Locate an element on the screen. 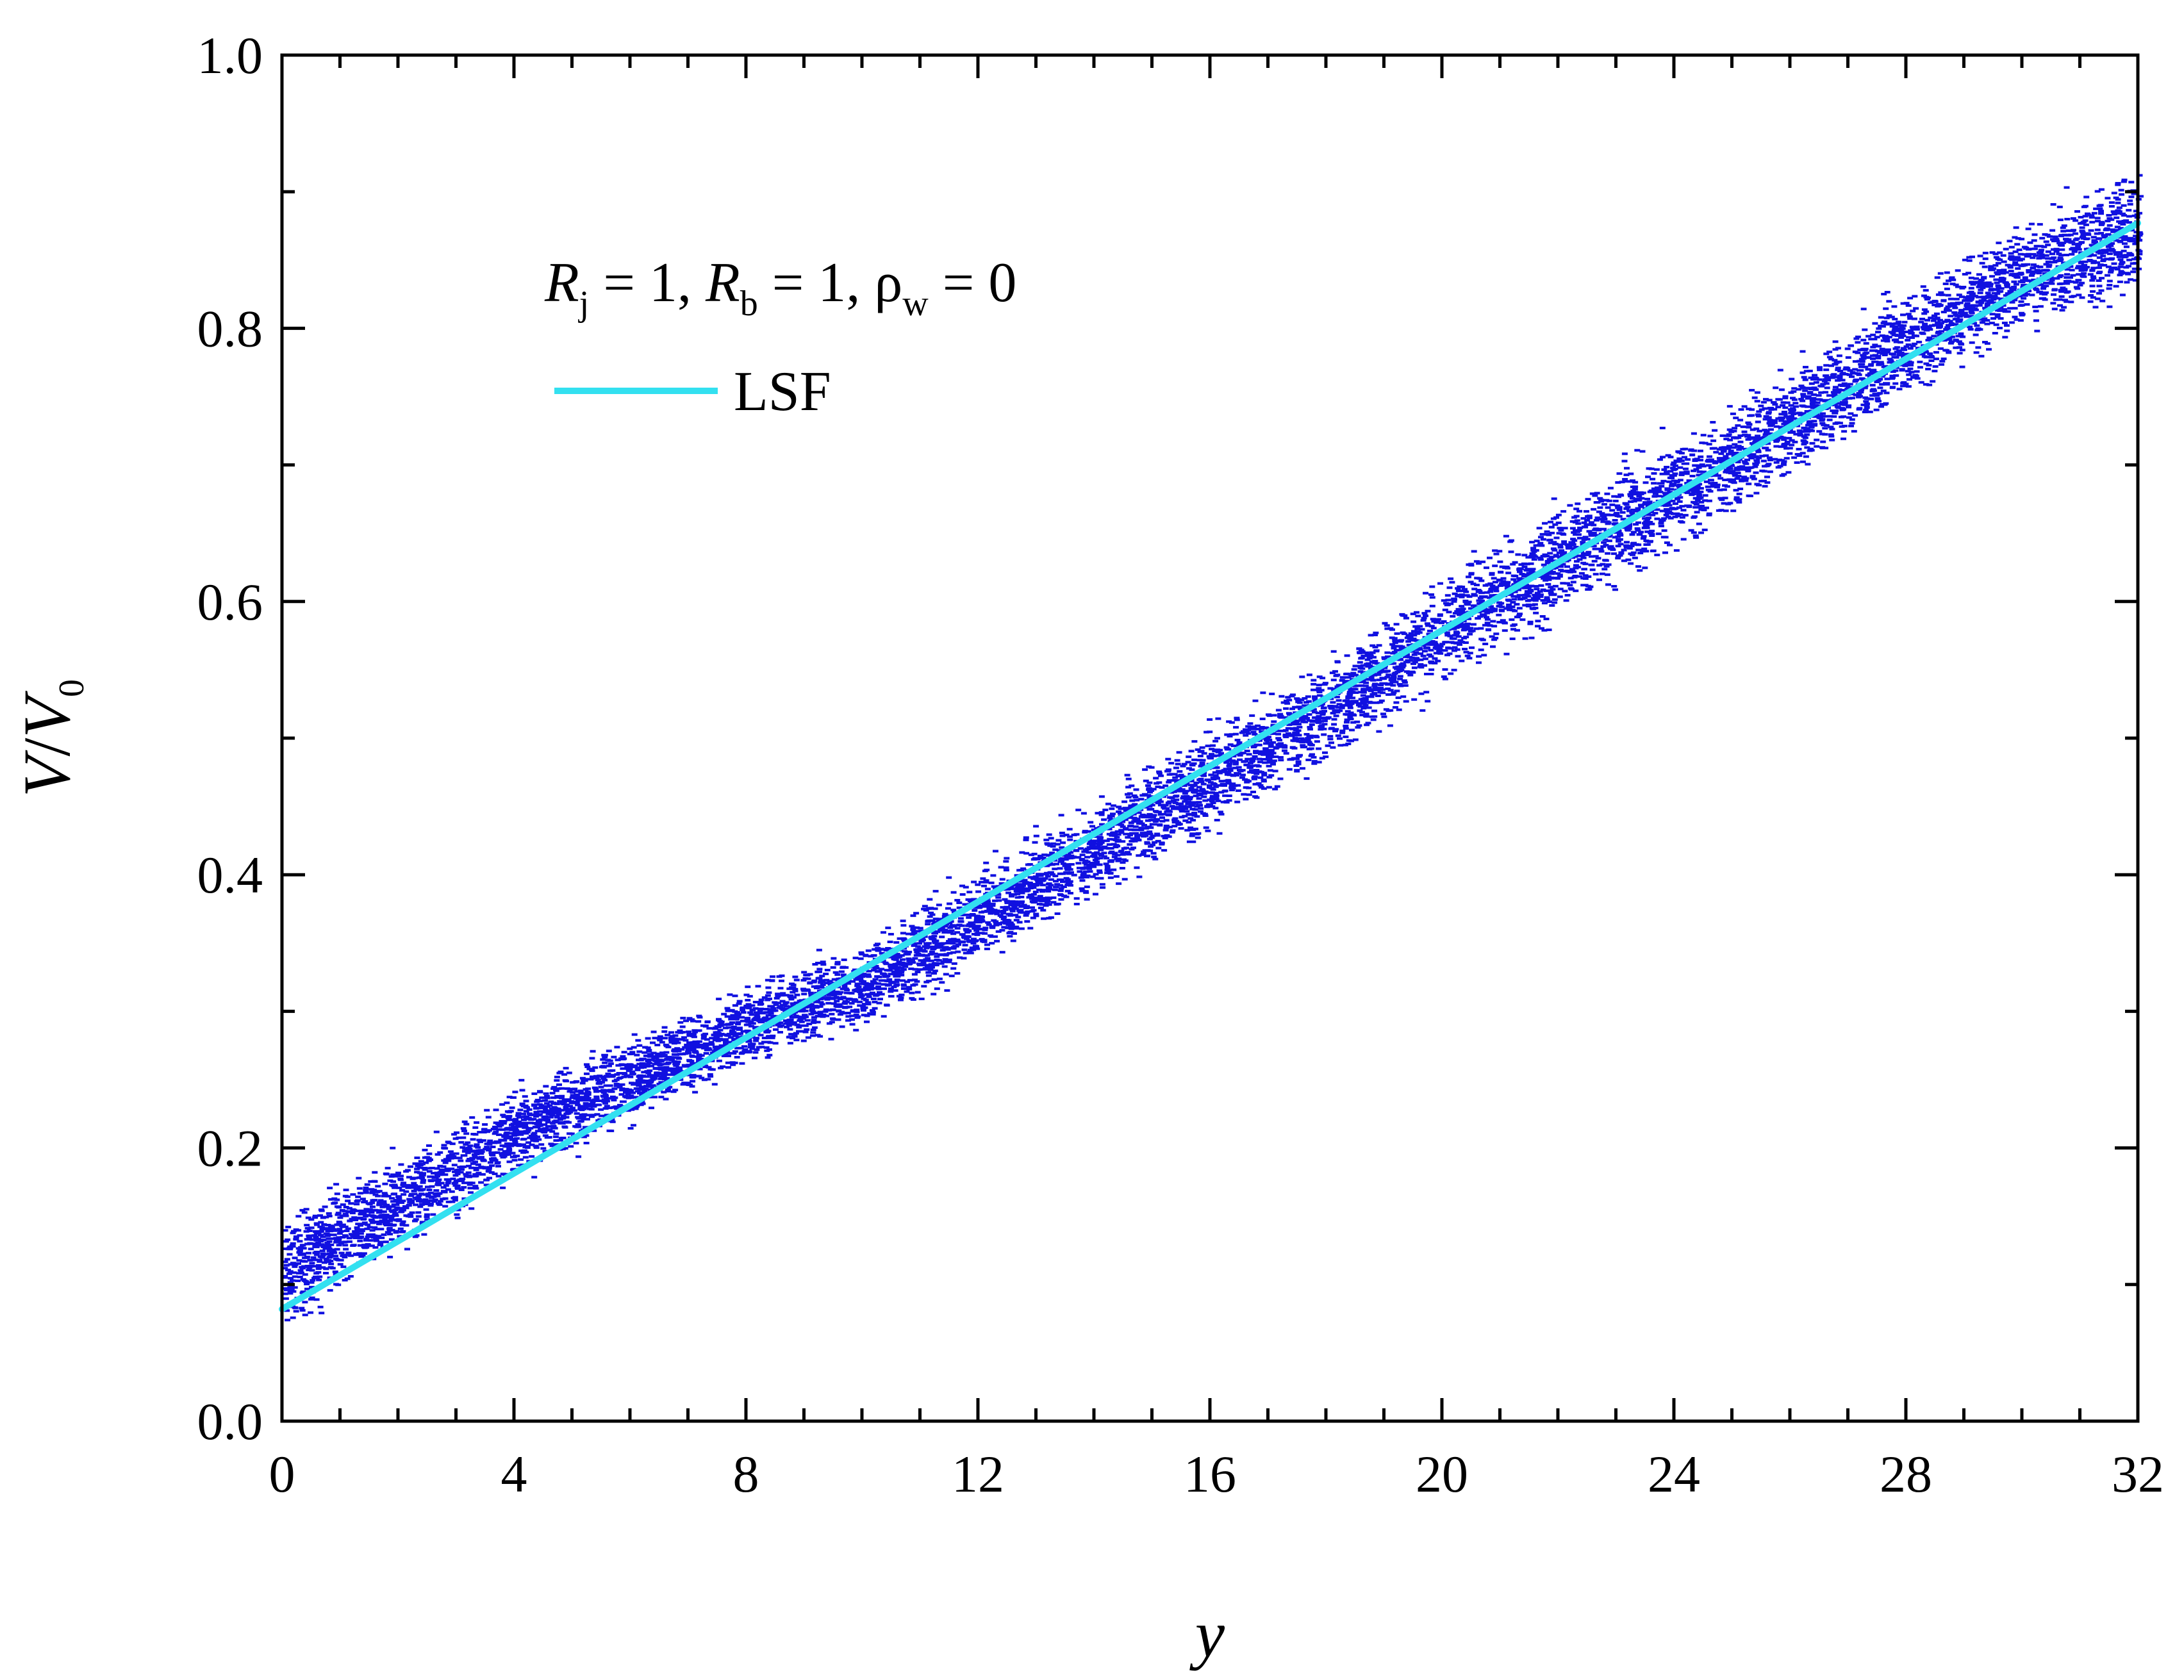 This screenshot has width=2184, height=1680. y-tick-label: 1.0 is located at coordinates (230, 56).